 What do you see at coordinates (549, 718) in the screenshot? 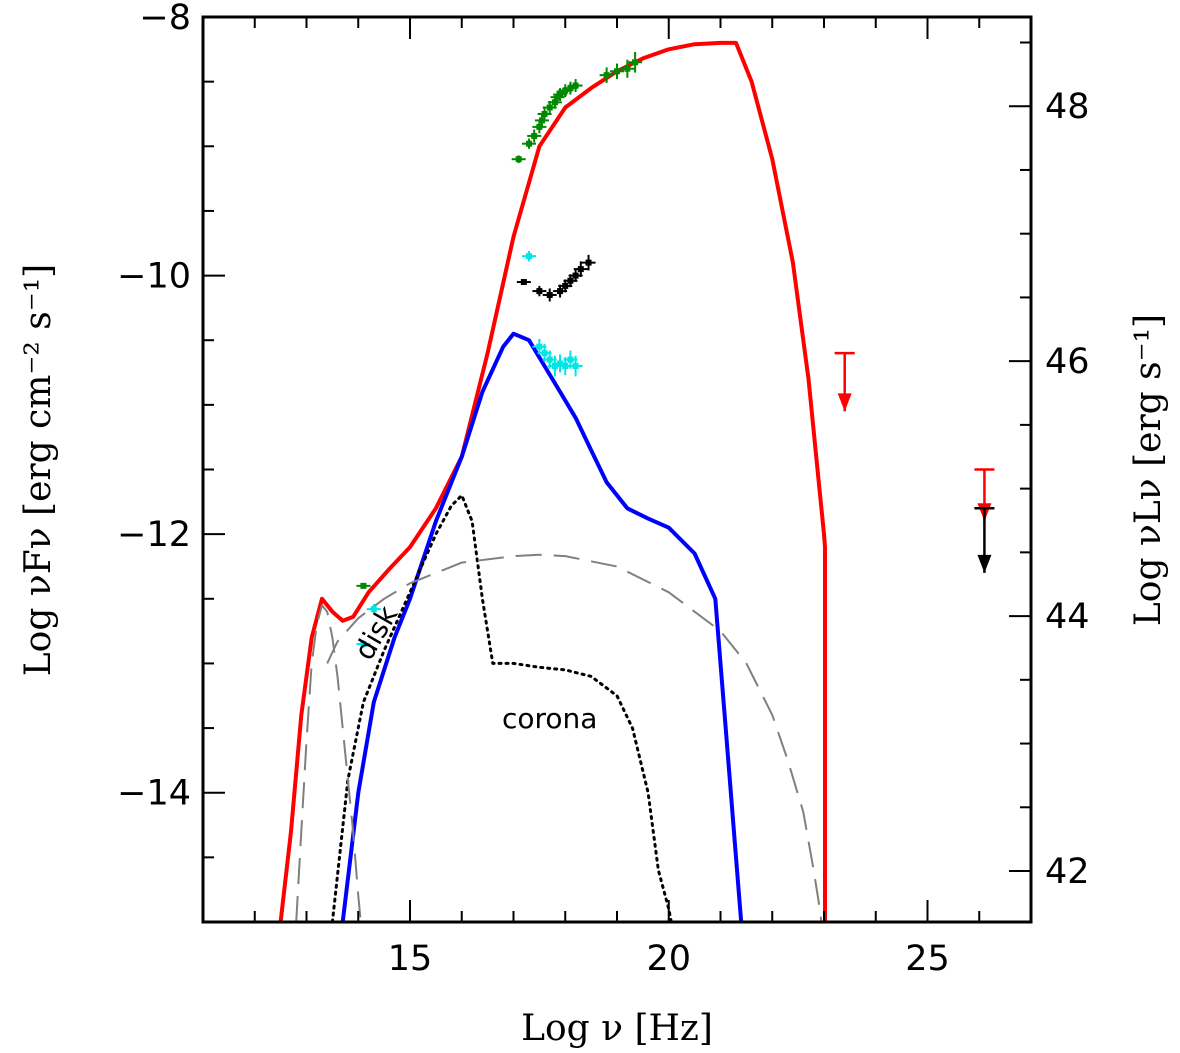
I see `annotation-corona: corona` at bounding box center [549, 718].